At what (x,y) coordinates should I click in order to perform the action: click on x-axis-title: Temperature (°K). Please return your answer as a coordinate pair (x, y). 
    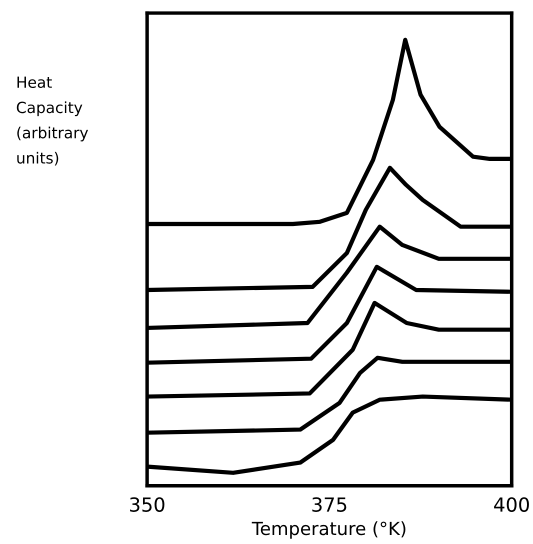
    Looking at the image, I should click on (329, 530).